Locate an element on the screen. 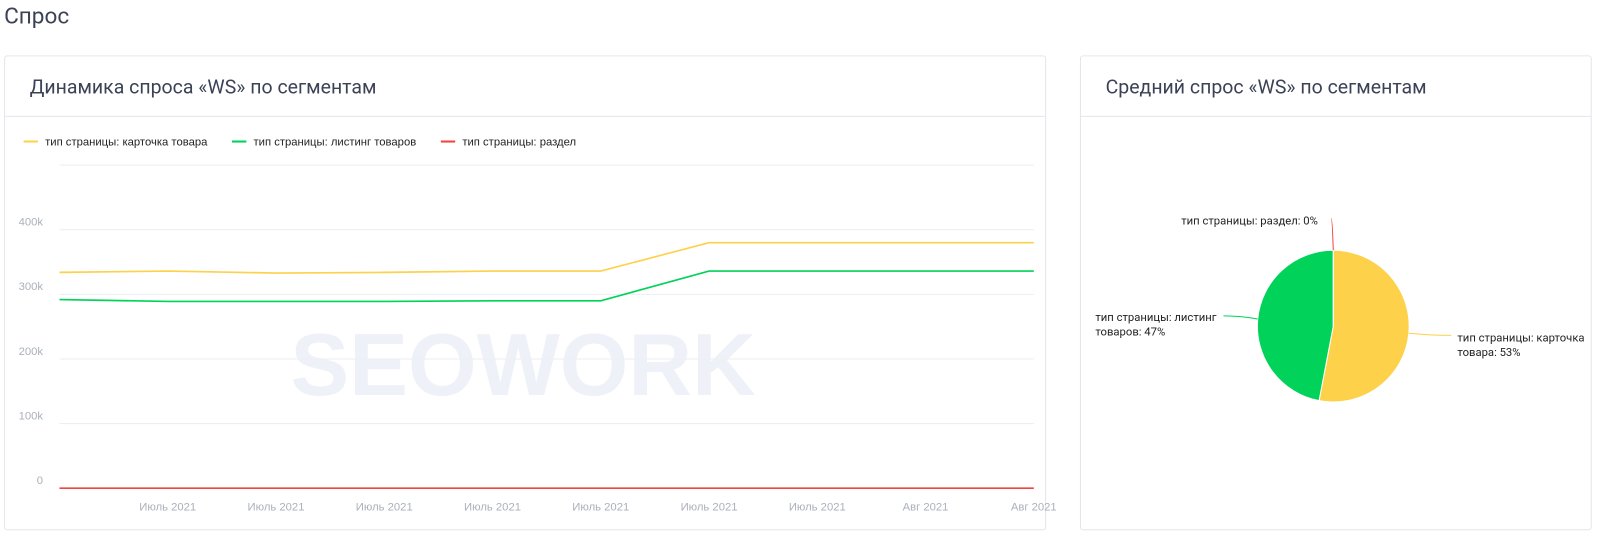  card-title: Динамика спроса «WS» по сегментам is located at coordinates (203, 86).